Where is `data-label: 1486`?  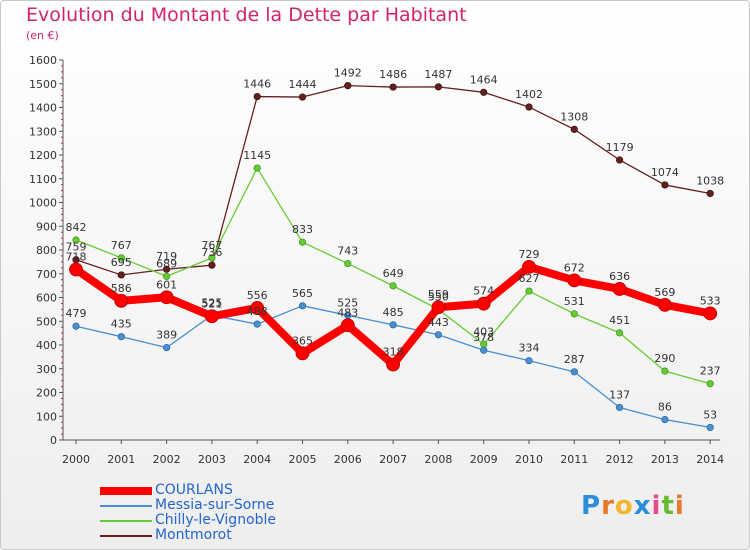 data-label: 1486 is located at coordinates (393, 74).